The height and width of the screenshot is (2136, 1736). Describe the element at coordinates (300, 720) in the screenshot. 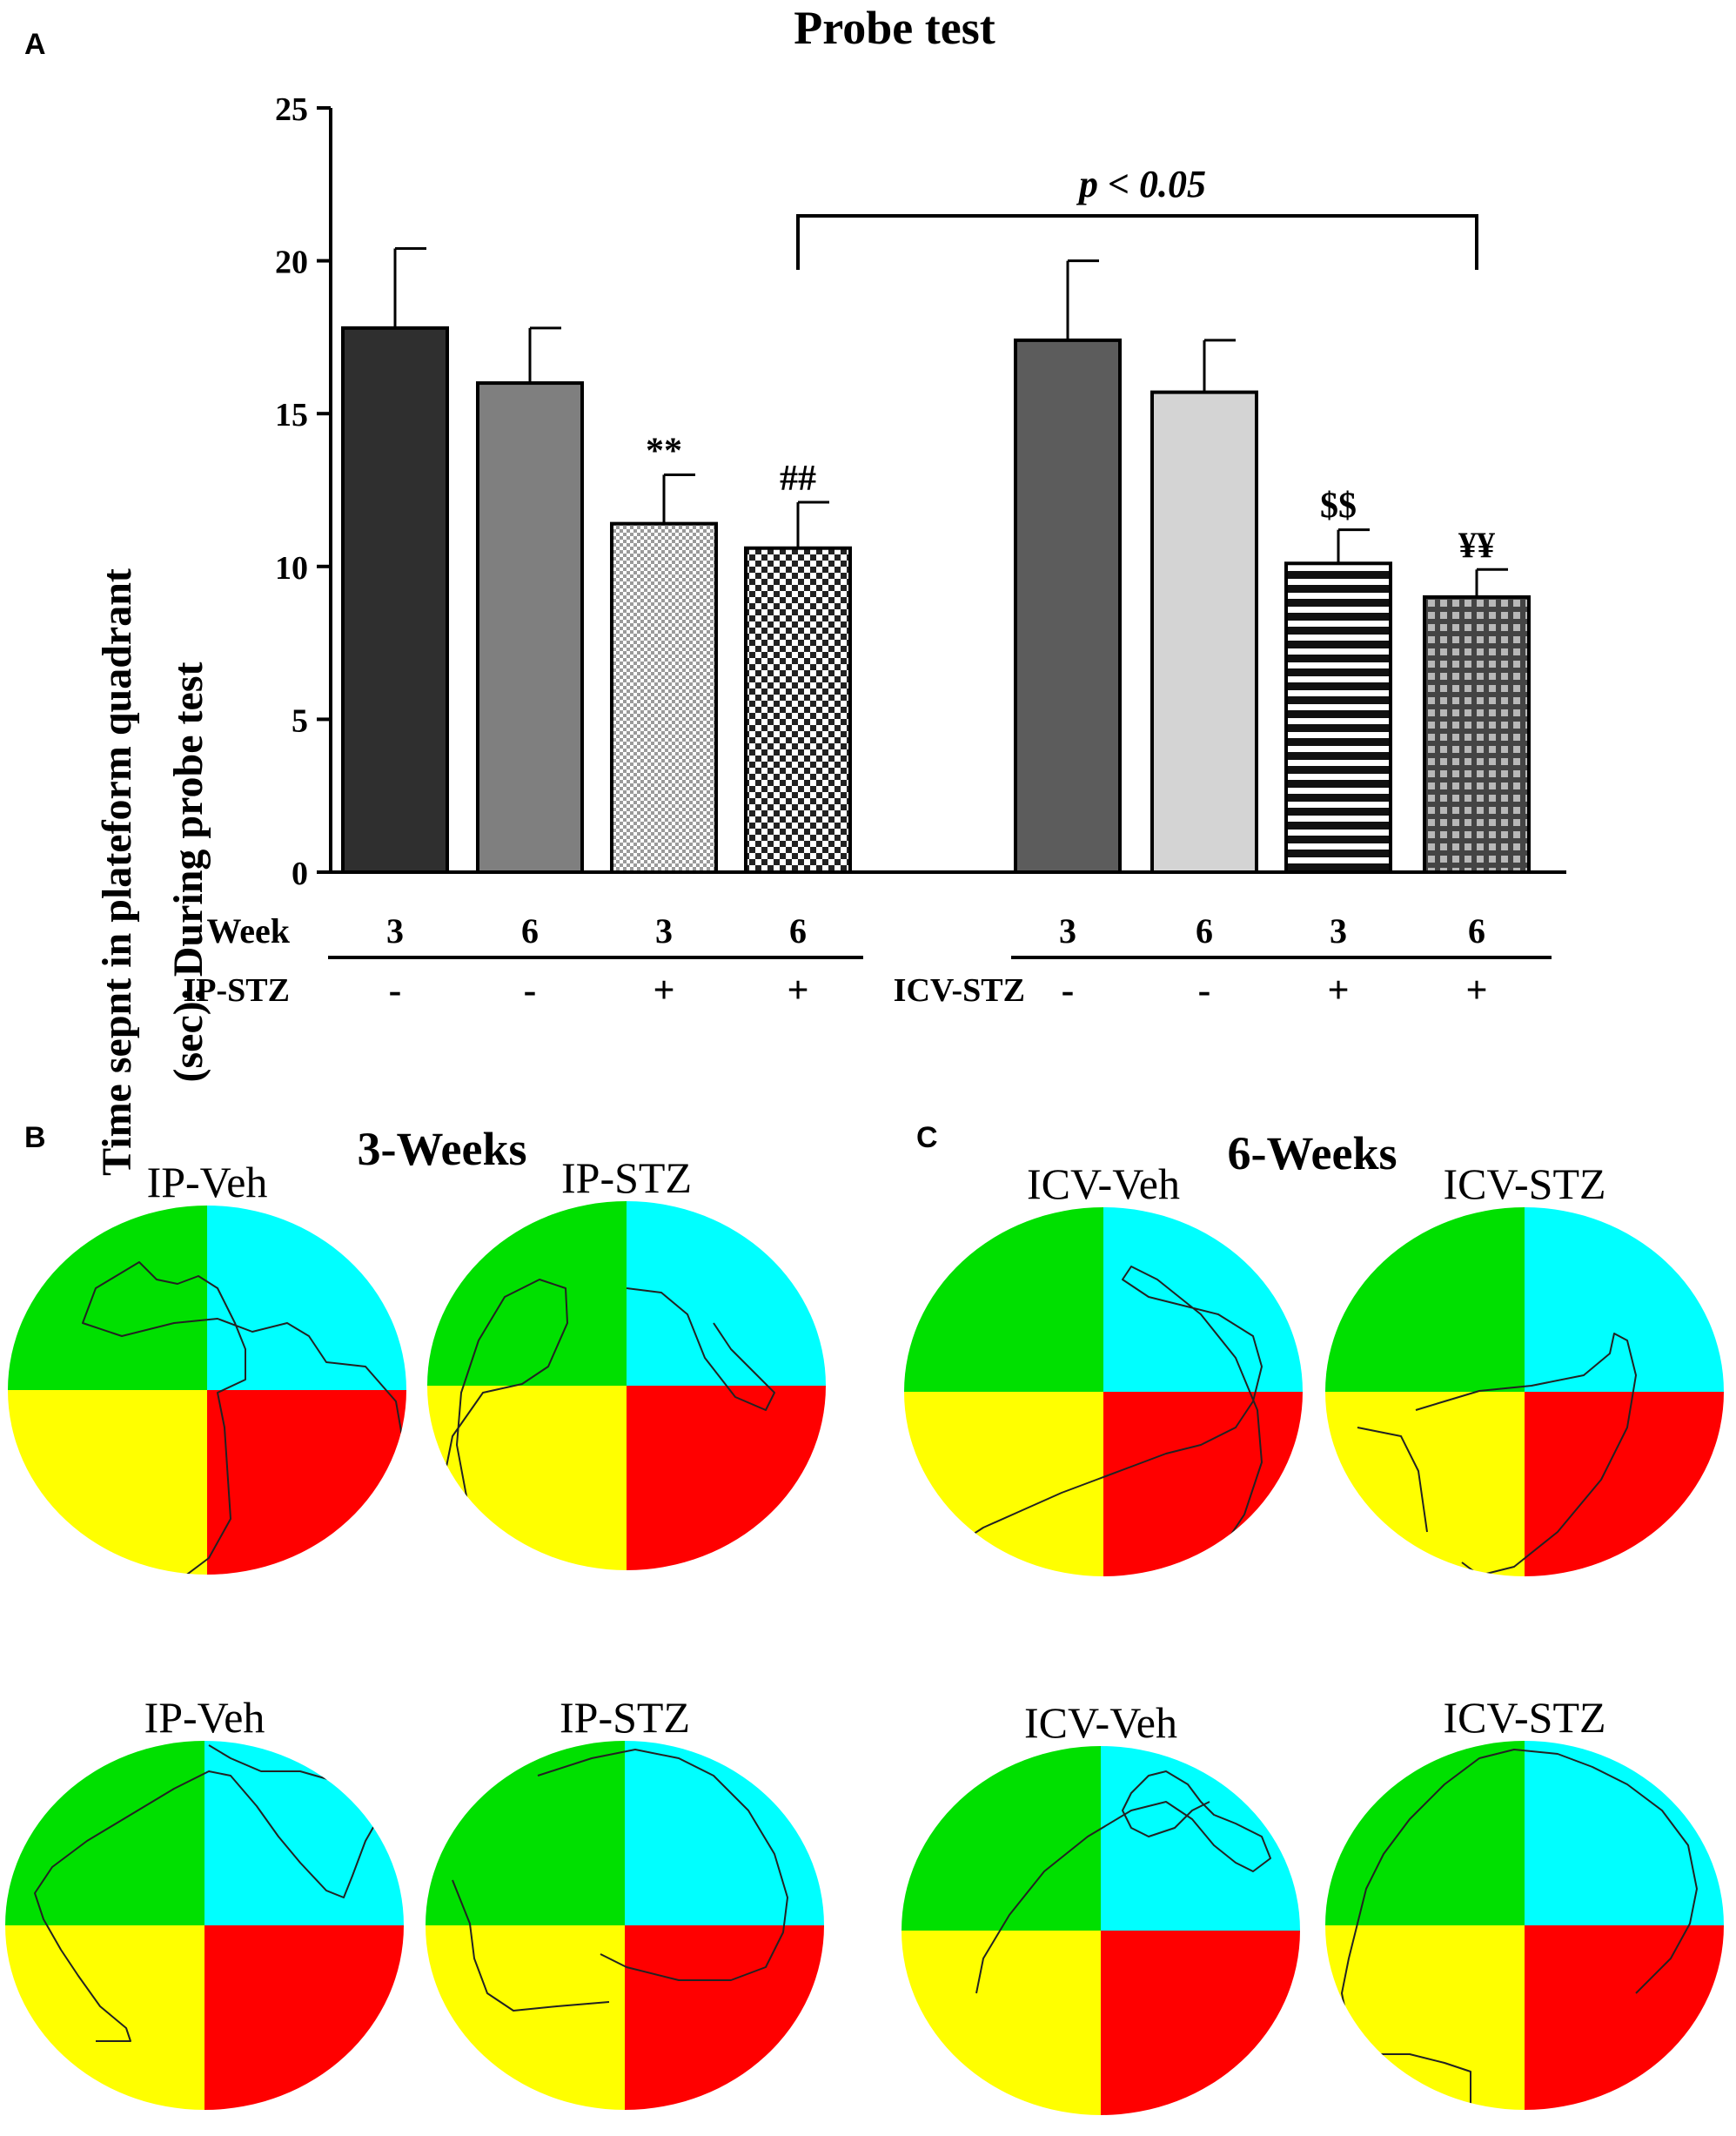

I see `y-tick-label: 5` at that location.